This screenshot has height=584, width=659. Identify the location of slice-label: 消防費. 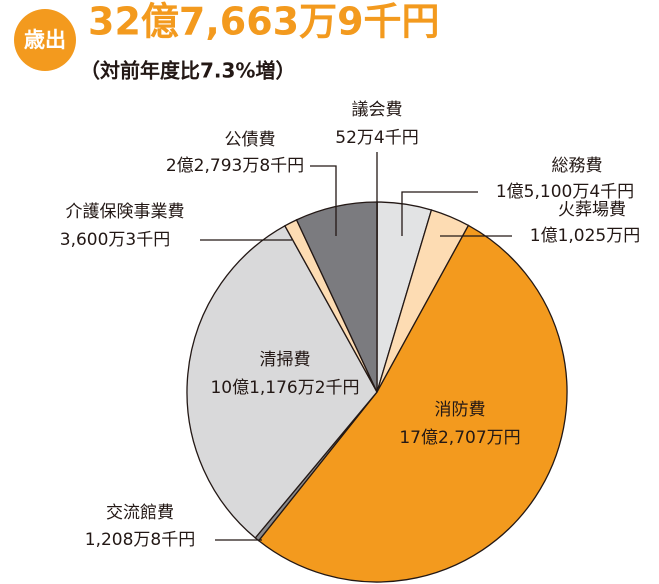
(460, 410).